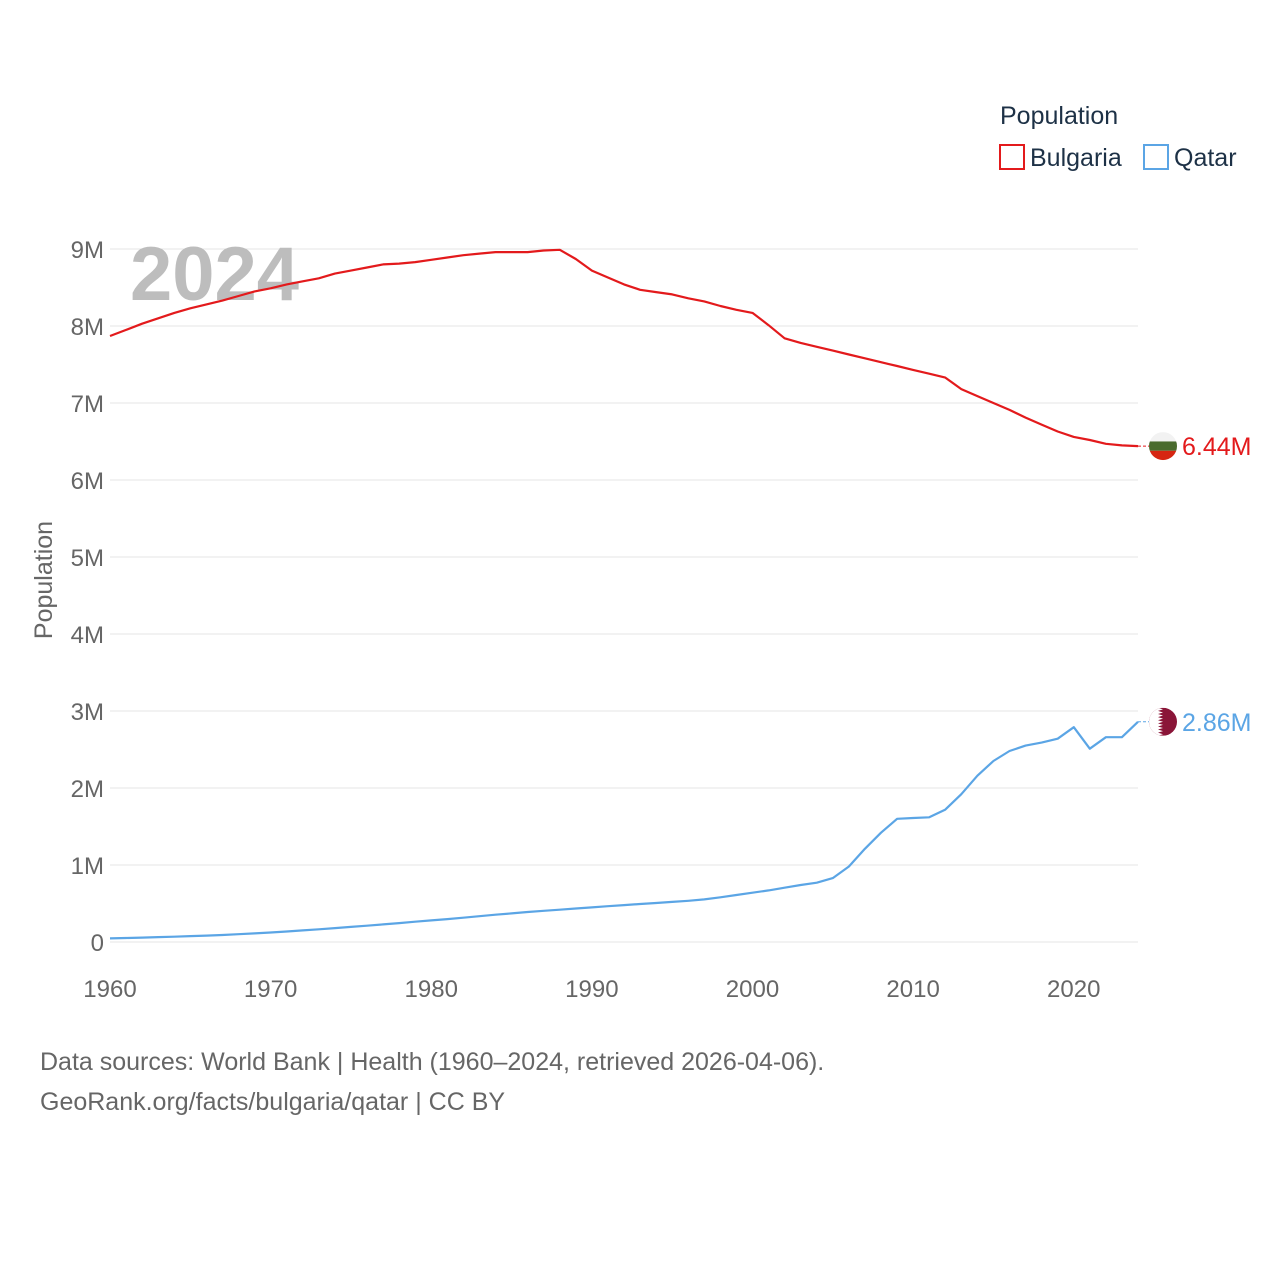 This screenshot has height=1280, width=1280. What do you see at coordinates (624, 348) in the screenshot?
I see `series-line-bulgaria` at bounding box center [624, 348].